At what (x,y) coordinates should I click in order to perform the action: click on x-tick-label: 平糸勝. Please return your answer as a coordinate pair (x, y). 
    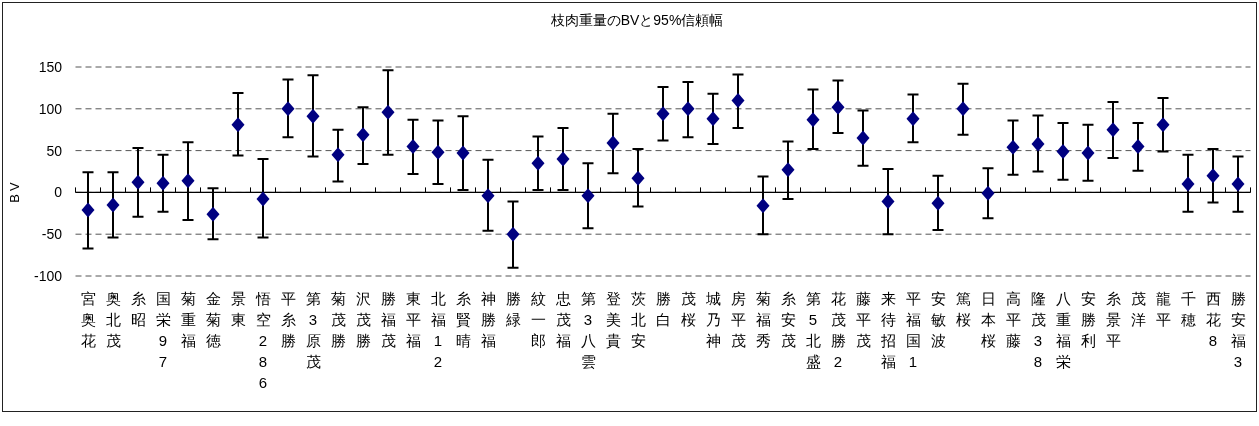
    Looking at the image, I should click on (288, 319).